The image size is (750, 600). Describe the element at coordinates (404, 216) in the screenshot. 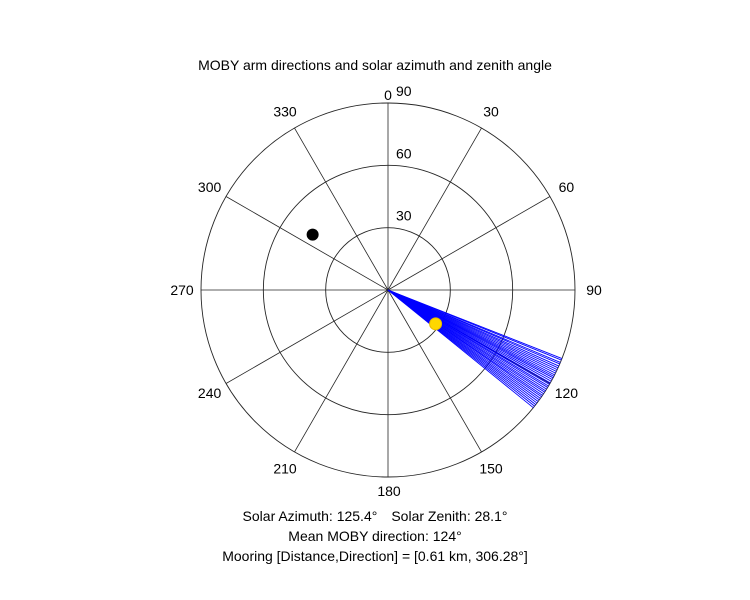

I see `radial-label-30: 30` at that location.